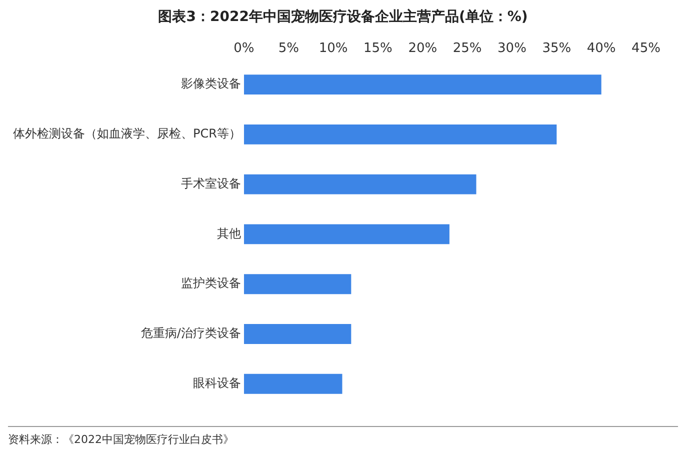 The image size is (686, 461). I want to click on x-tick-label: 30%, so click(512, 48).